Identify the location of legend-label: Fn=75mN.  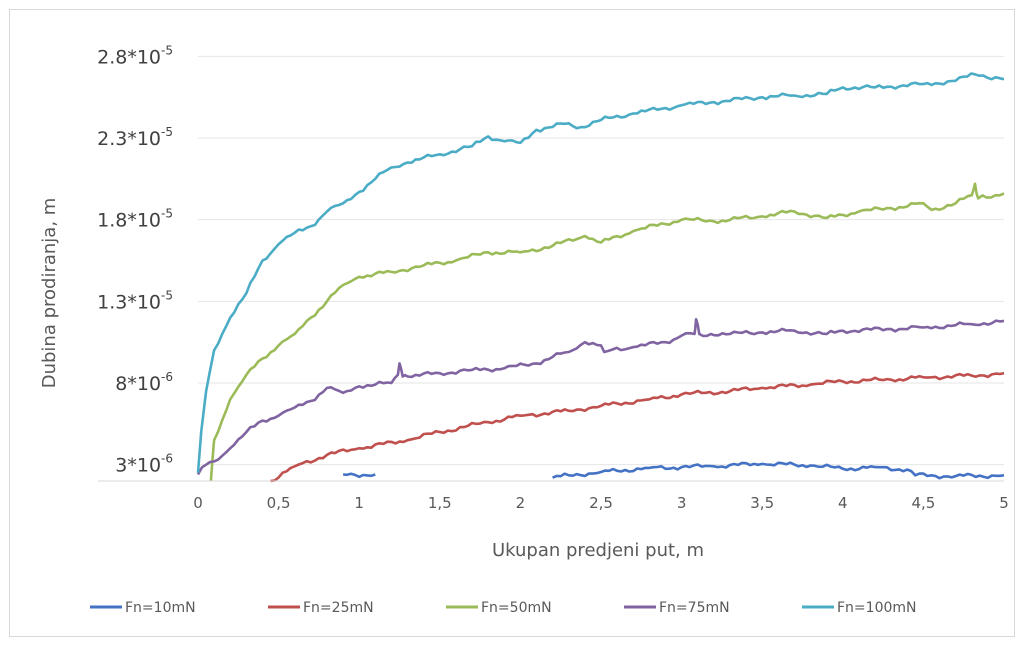
(694, 608).